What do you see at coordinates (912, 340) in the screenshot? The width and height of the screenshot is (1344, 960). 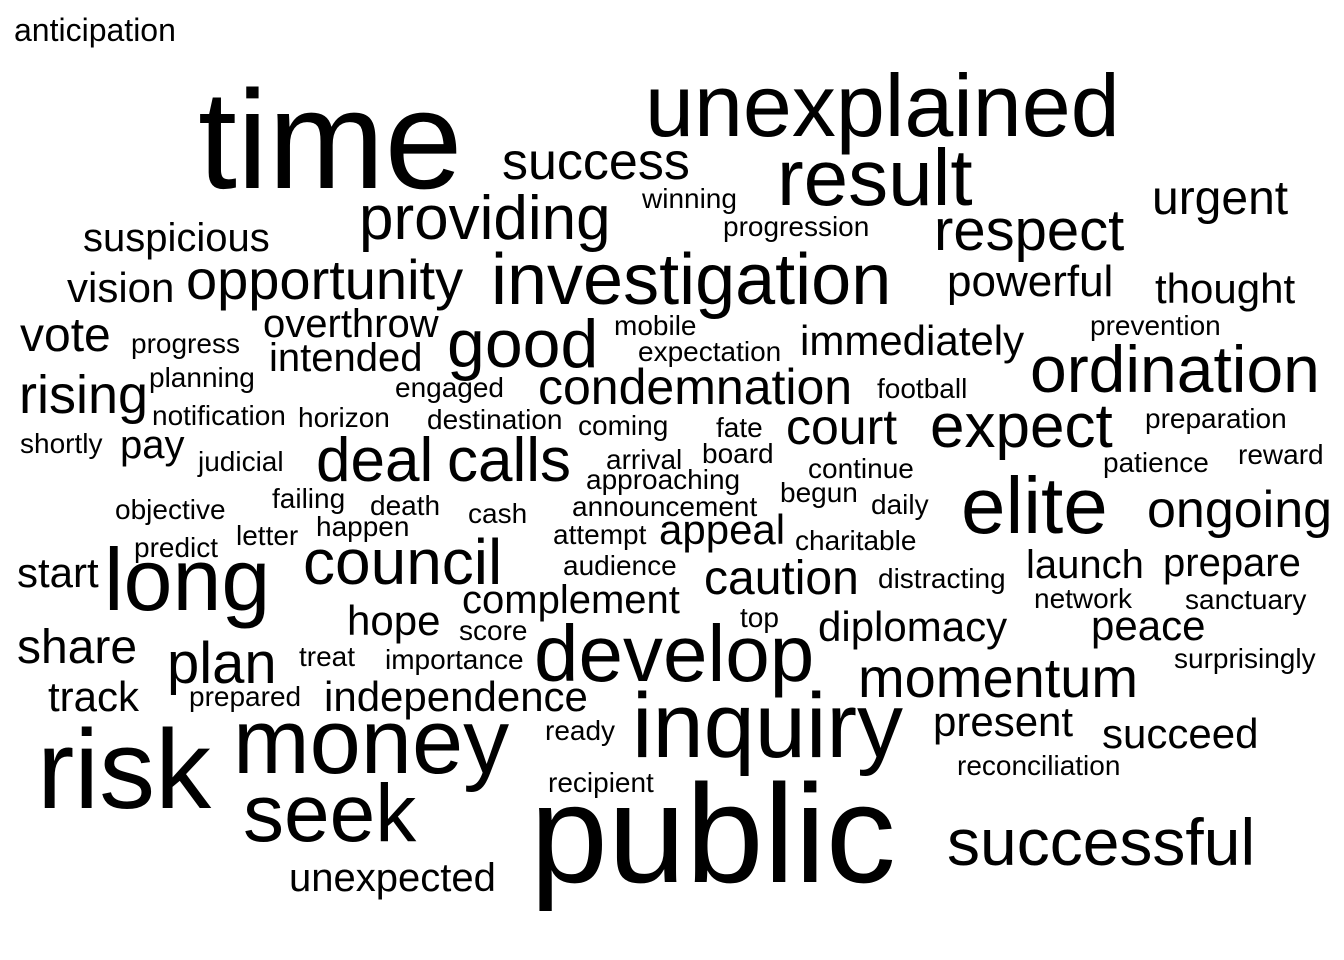 I see `word: immediately` at bounding box center [912, 340].